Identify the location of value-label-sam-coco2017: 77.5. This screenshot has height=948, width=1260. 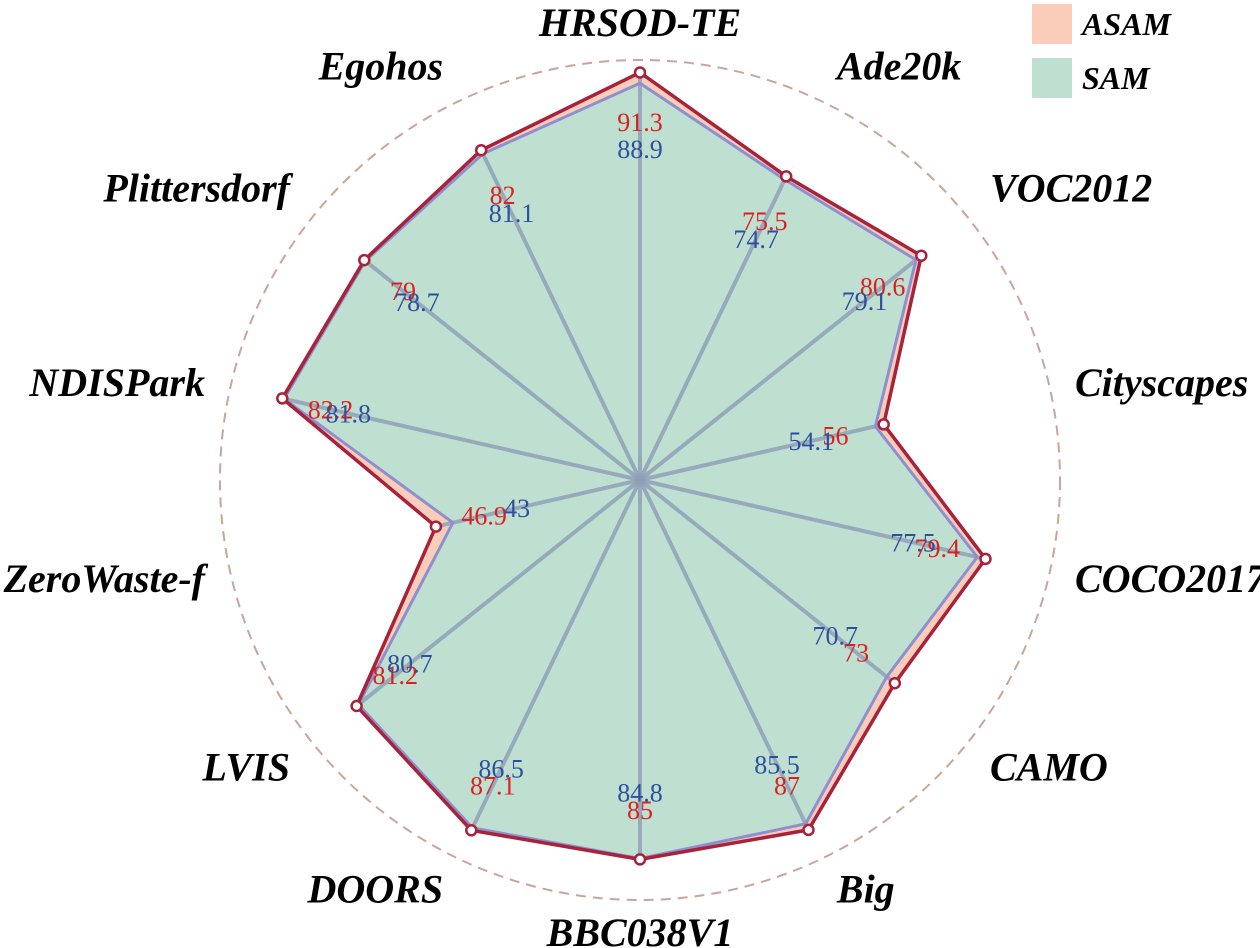
(913, 542).